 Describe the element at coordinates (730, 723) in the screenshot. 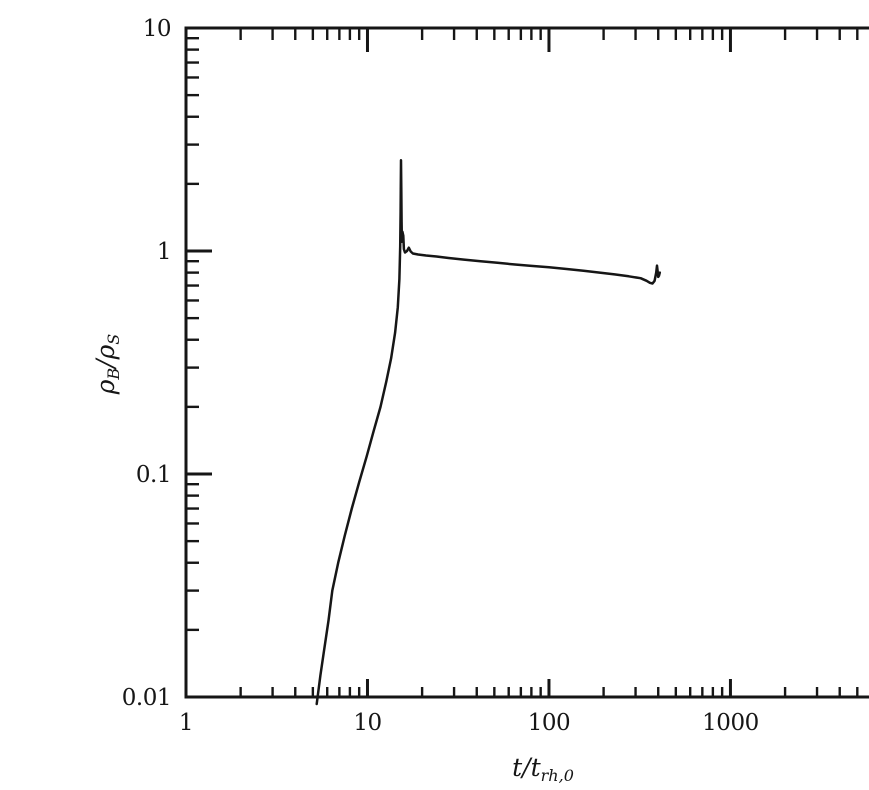

I see `x-tick-label-1000: 1000` at that location.